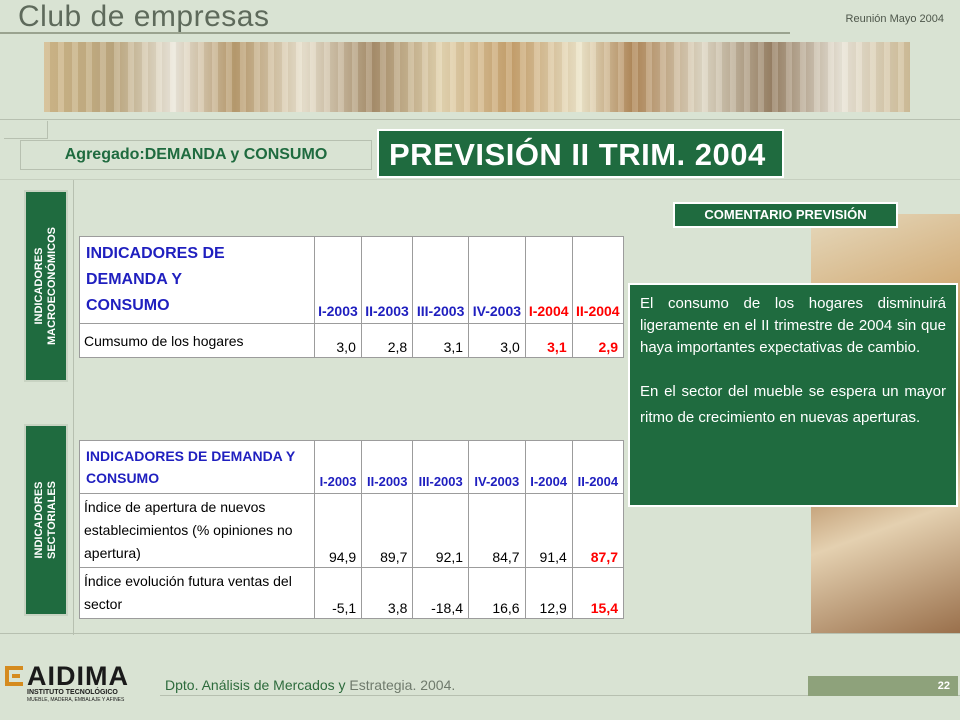 This screenshot has width=960, height=720. I want to click on logo-subtitle: INSTITUTO TECNOLÓGICO, so click(72, 692).